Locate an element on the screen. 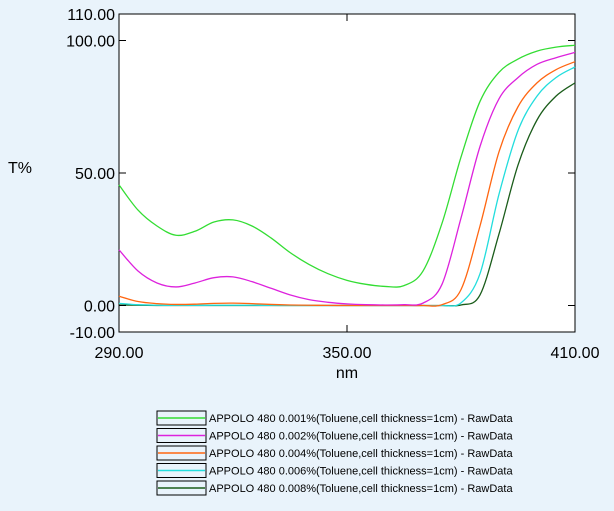  y-tick-label: 110.00 is located at coordinates (91, 15).